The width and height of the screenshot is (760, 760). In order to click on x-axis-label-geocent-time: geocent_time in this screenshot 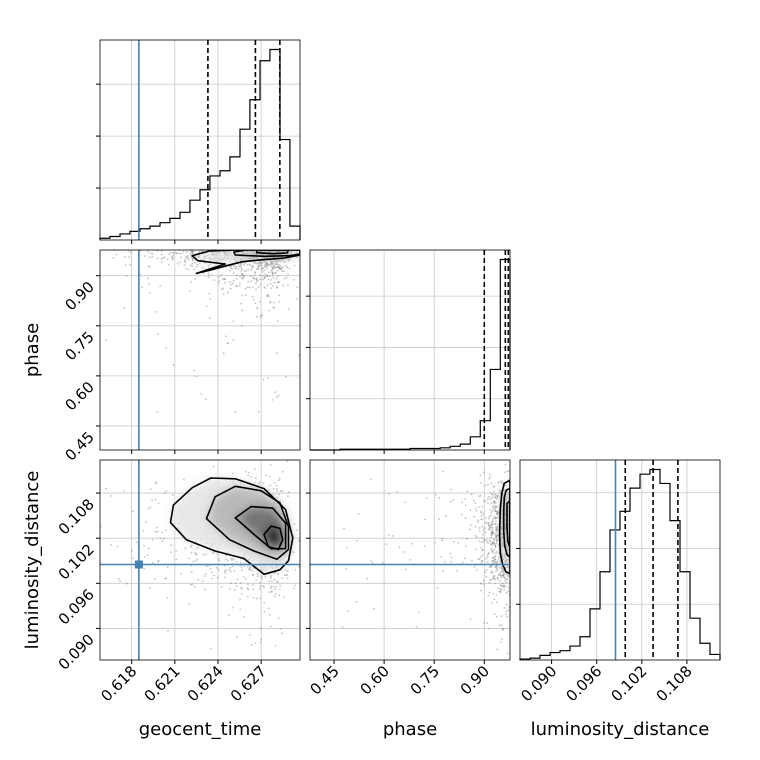, I will do `click(200, 729)`.